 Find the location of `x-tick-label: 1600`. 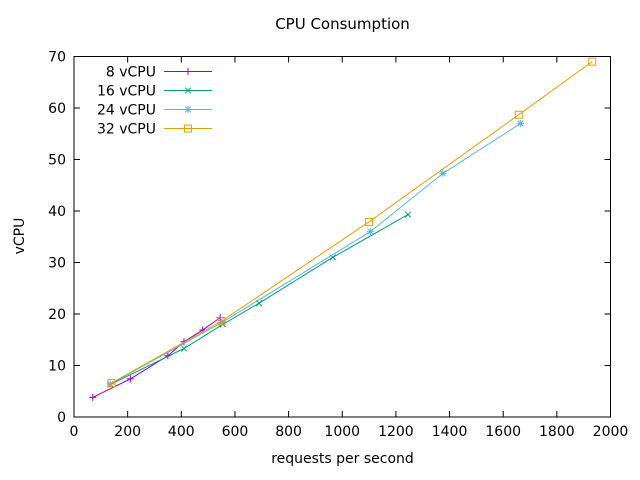

x-tick-label: 1600 is located at coordinates (503, 432).